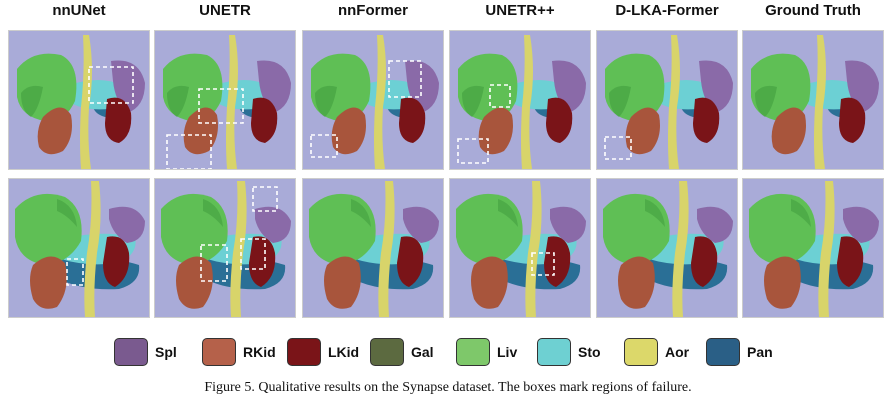  I want to click on legend-item: Aor, so click(656, 352).